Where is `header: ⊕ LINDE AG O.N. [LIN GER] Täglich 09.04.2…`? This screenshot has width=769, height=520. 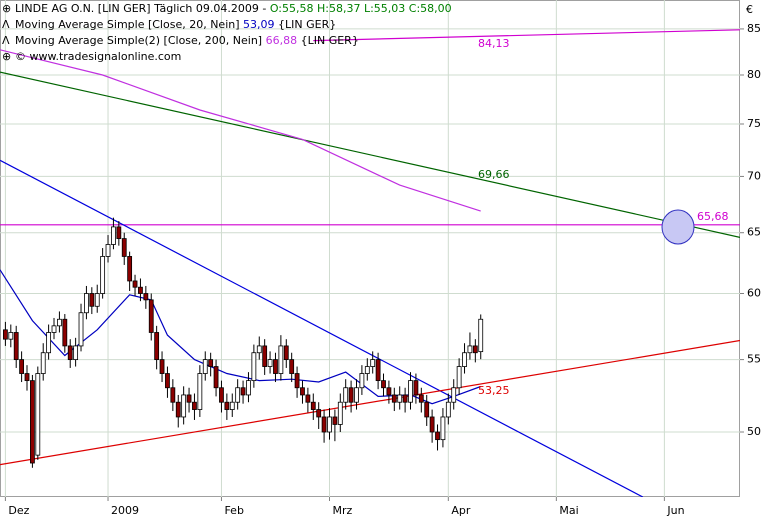 header: ⊕ LINDE AG O.N. [LIN GER] Täglich 09.04.2… is located at coordinates (227, 33).